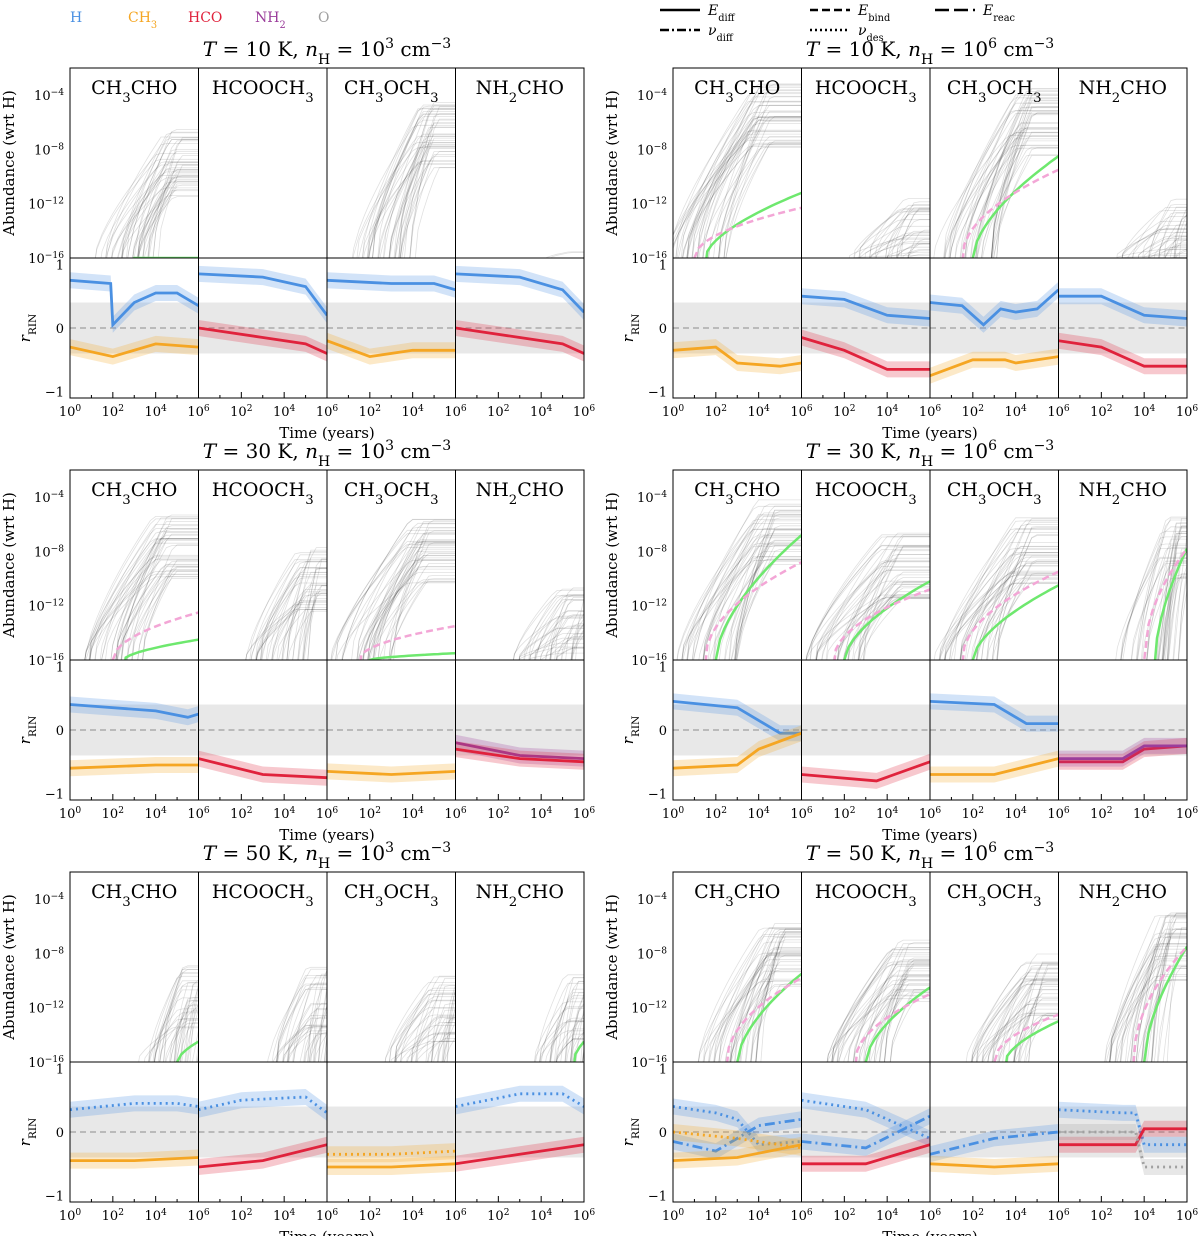 Image resolution: width=1200 pixels, height=1236 pixels. I want to click on median-curve, so click(1015, 206).